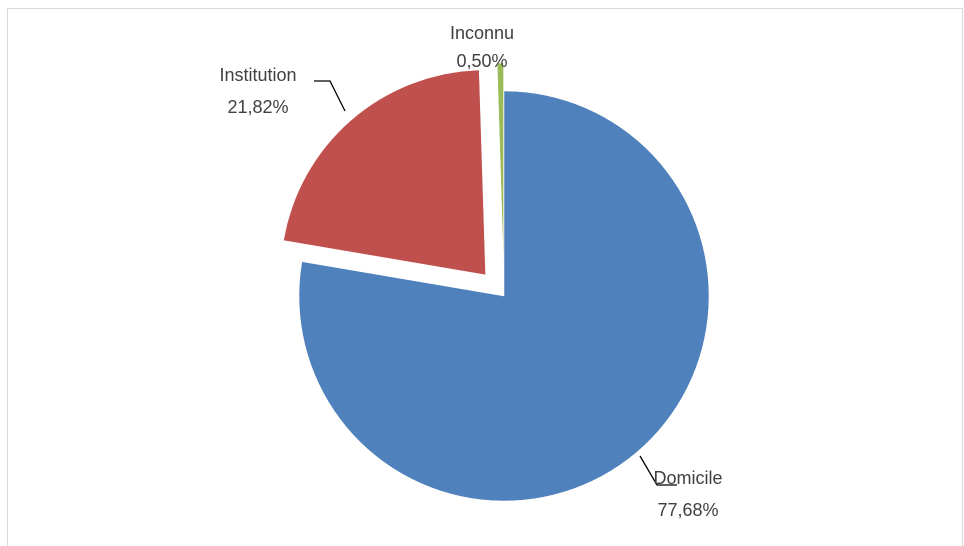 This screenshot has width=964, height=546. Describe the element at coordinates (500, 165) in the screenshot. I see `pie-slice-inconnu` at that location.